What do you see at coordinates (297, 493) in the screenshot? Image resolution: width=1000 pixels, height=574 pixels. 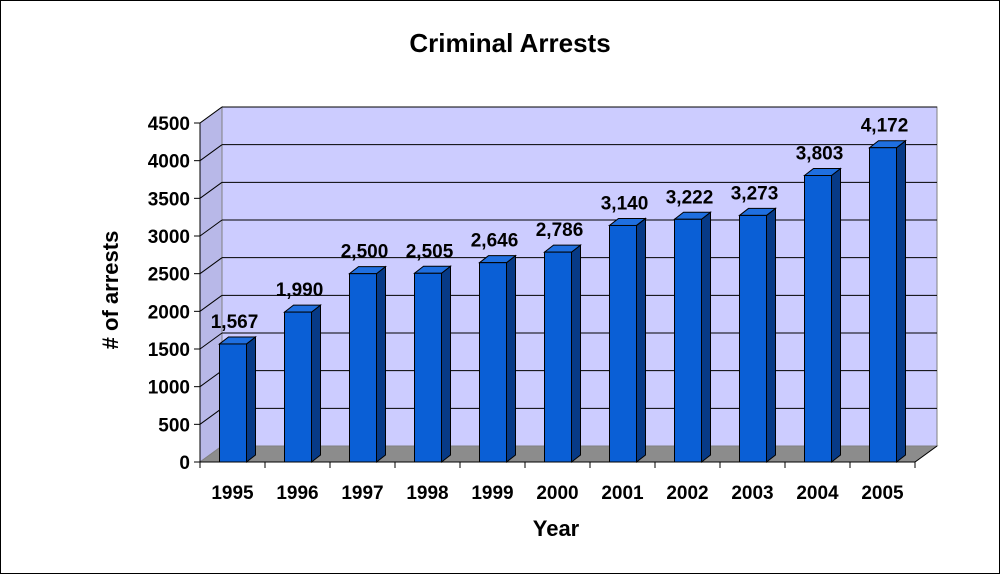 I see `x-tick-label: 1996` at bounding box center [297, 493].